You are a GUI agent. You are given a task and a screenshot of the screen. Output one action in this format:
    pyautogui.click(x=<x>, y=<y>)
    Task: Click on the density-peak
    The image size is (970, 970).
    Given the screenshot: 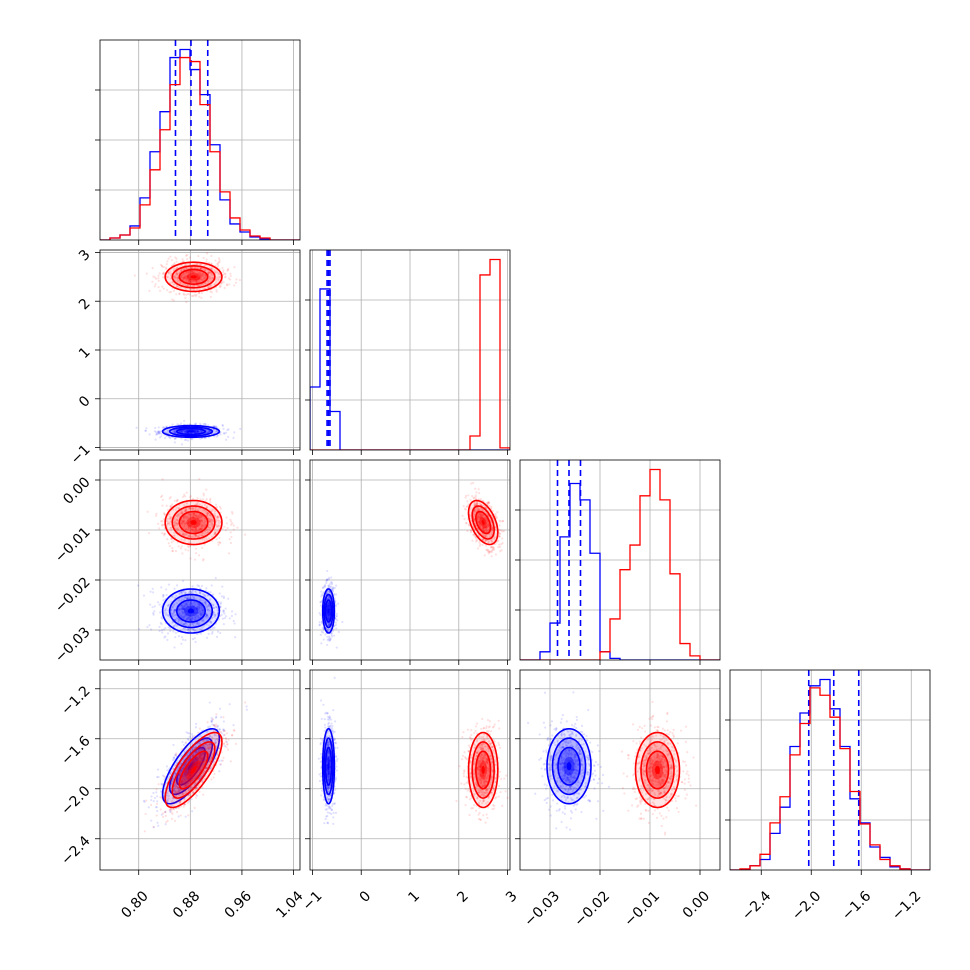 What is the action you would take?
    pyautogui.click(x=193, y=522)
    